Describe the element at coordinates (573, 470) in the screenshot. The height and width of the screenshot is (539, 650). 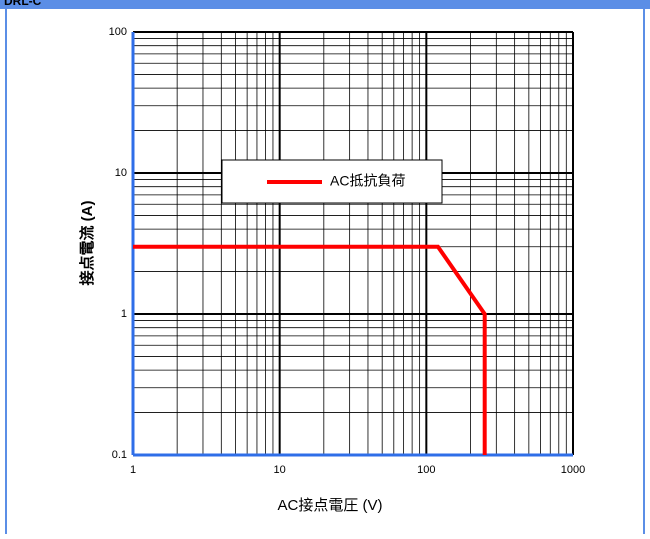
I see `x-tick-label: 1000` at that location.